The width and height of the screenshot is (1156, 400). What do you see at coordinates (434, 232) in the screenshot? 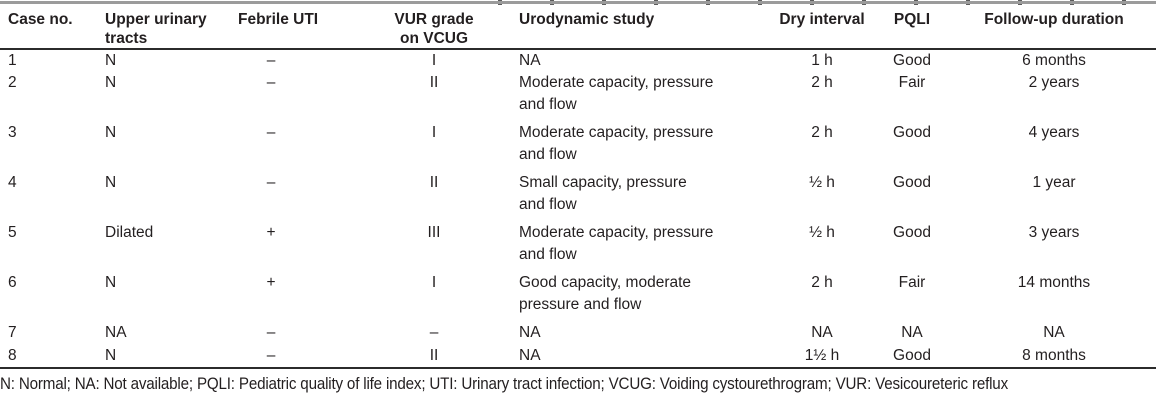
I see `cell-vur-grade: III` at bounding box center [434, 232].